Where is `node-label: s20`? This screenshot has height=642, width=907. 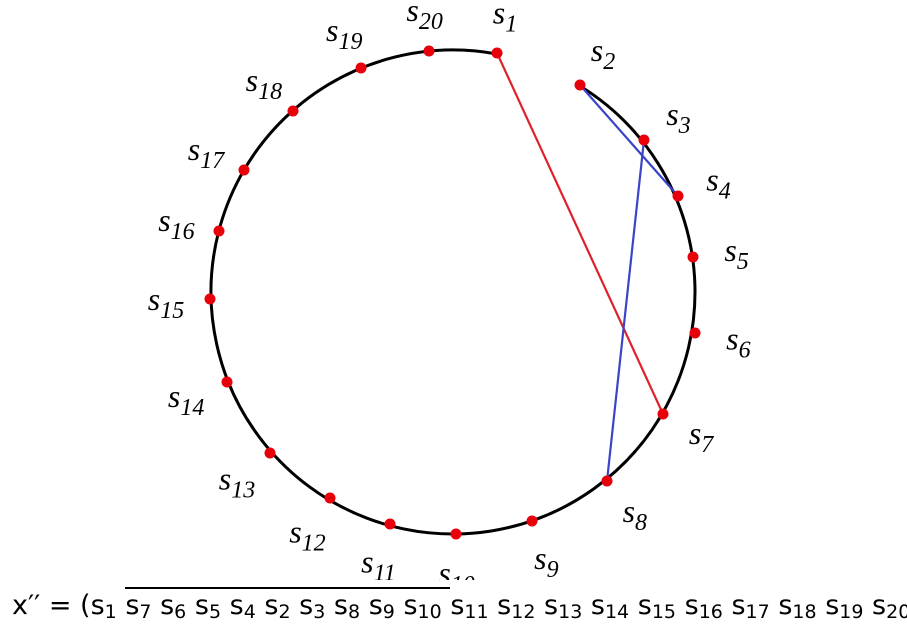
node-label: s20 is located at coordinates (424, 17).